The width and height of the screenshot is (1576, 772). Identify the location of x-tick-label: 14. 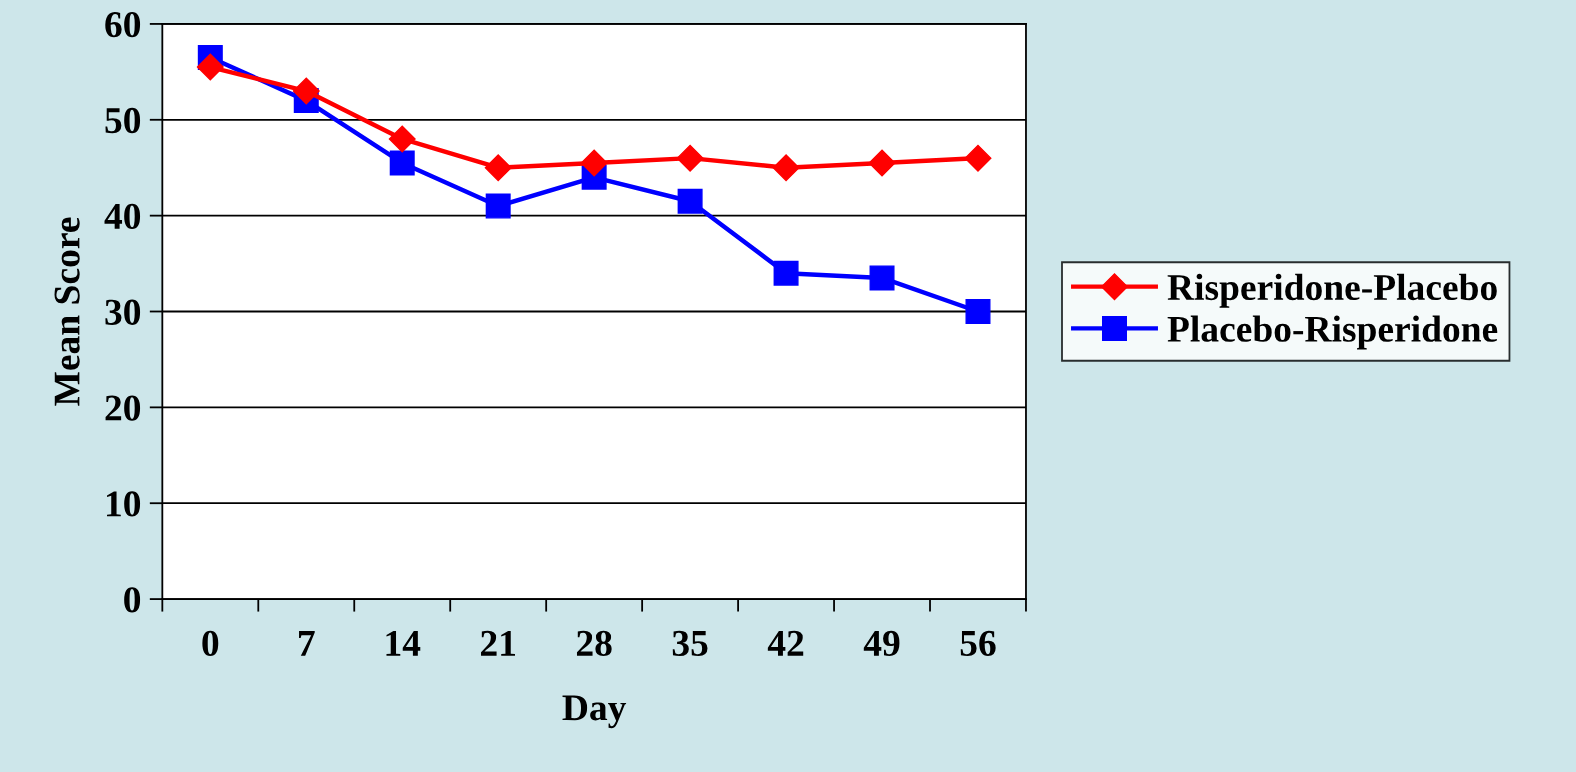
(403, 643).